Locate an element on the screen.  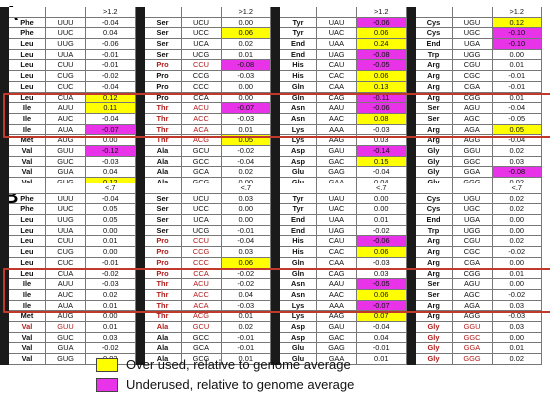
row-block: Leu CUU 0.01 is located at coordinates (68, 242).